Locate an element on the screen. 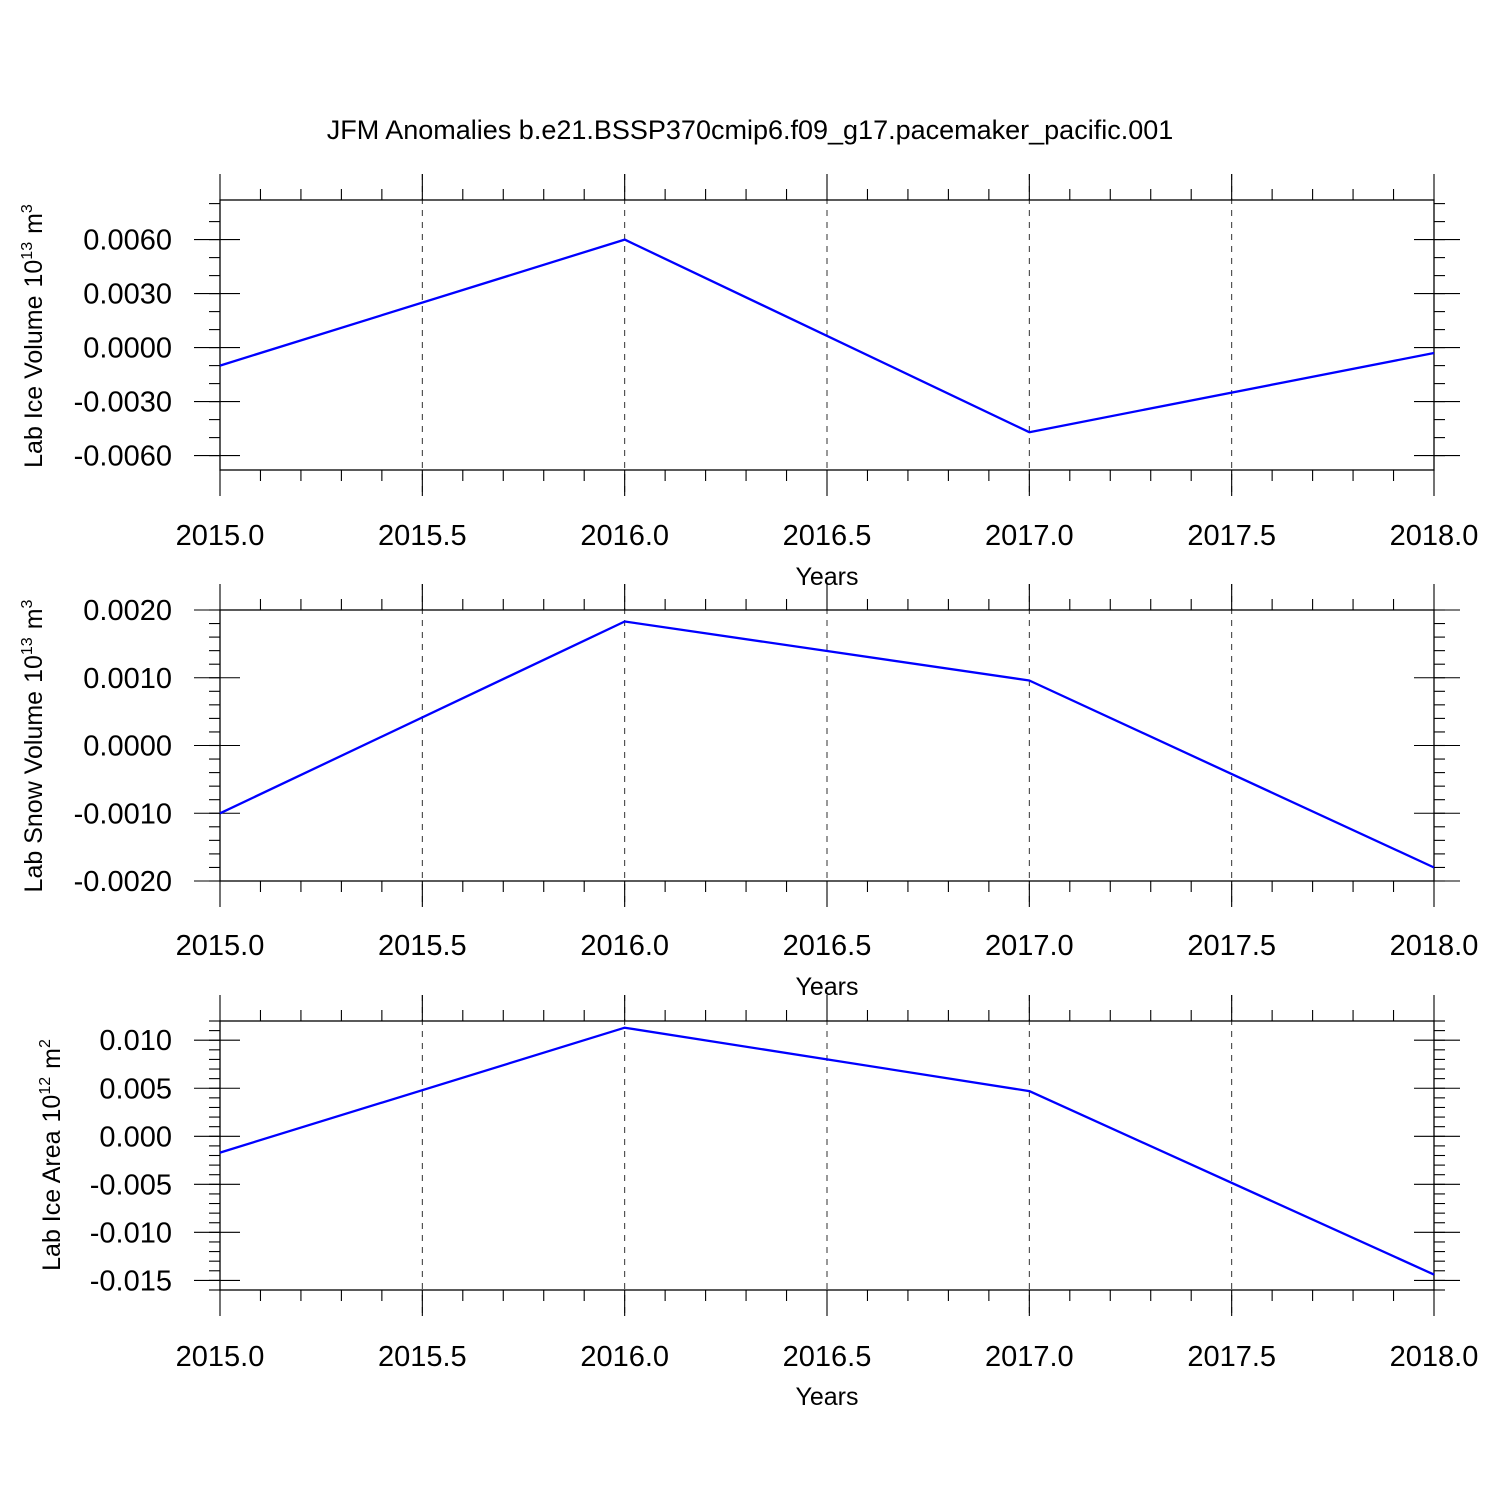 This screenshot has height=1500, width=1500. y-tick-label: 0.0010 is located at coordinates (127, 679).